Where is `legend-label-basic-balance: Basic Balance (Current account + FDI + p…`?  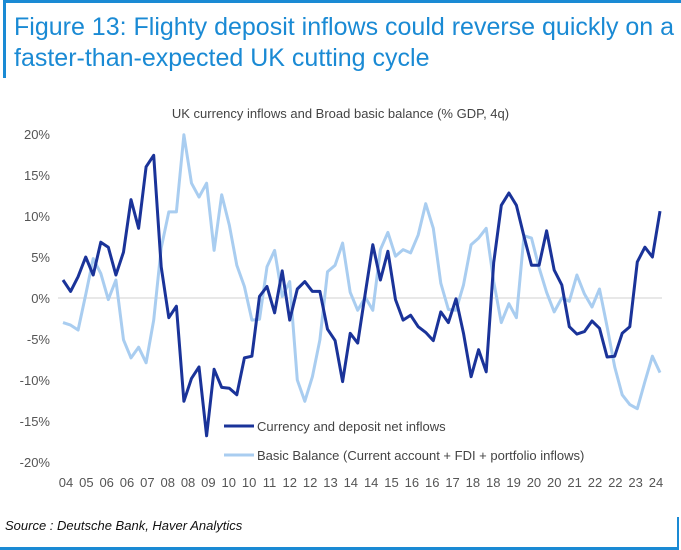 legend-label-basic-balance: Basic Balance (Current account + FDI + p… is located at coordinates (420, 455).